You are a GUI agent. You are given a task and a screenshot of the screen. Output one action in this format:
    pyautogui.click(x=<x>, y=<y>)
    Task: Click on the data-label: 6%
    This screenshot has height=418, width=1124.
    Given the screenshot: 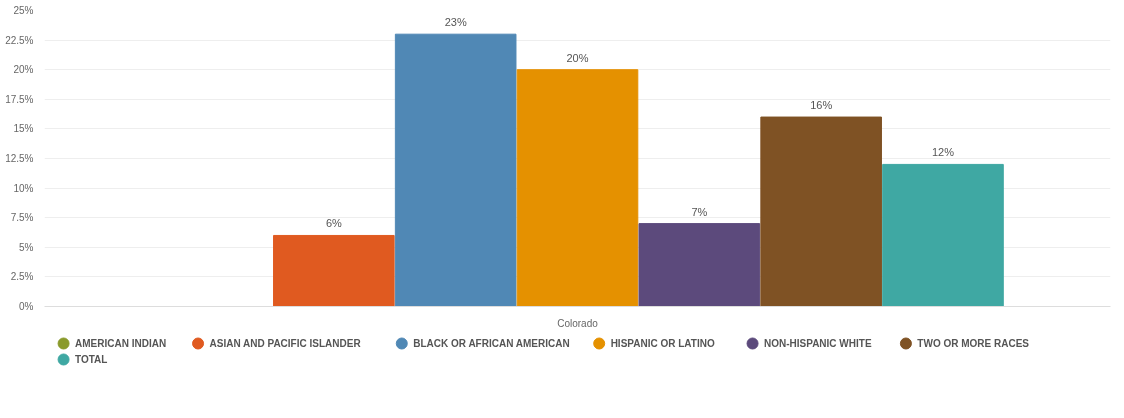 What is the action you would take?
    pyautogui.click(x=334, y=223)
    